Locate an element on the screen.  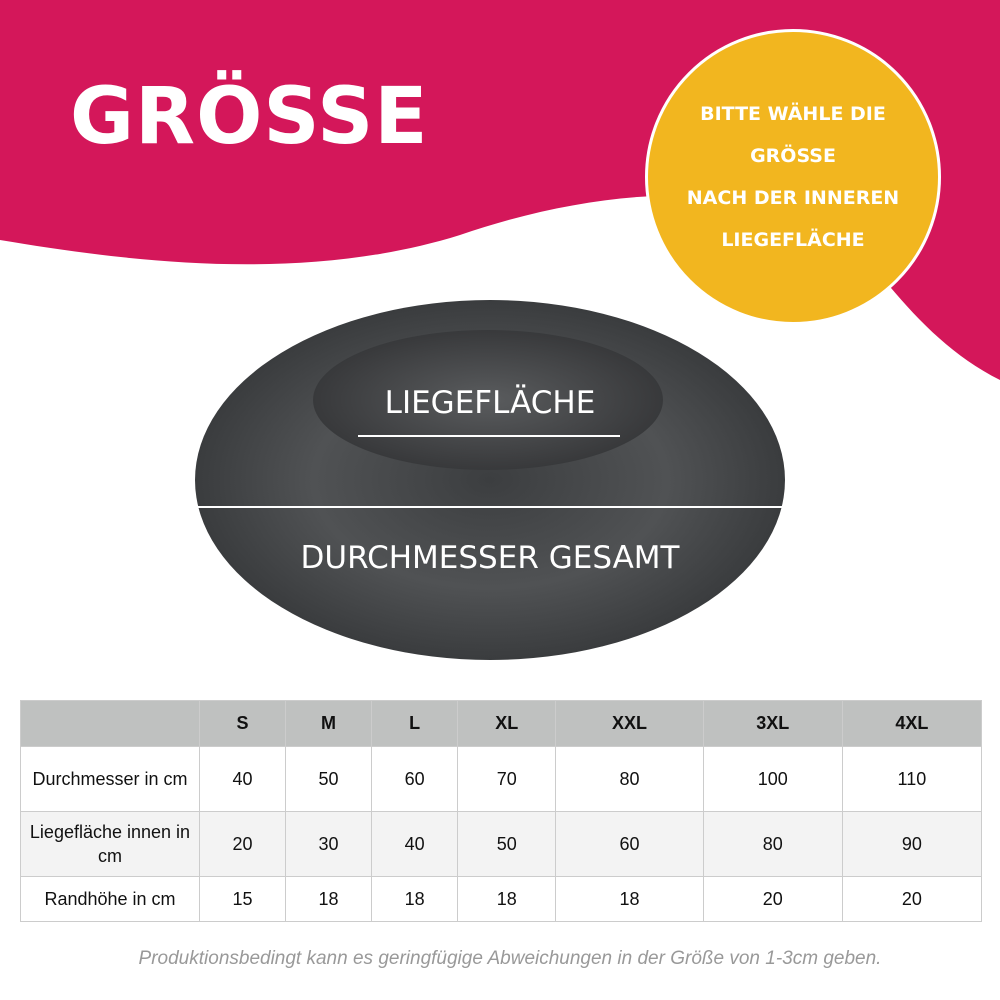
badge-line: LIEGEFLÄCHE is located at coordinates (793, 240).